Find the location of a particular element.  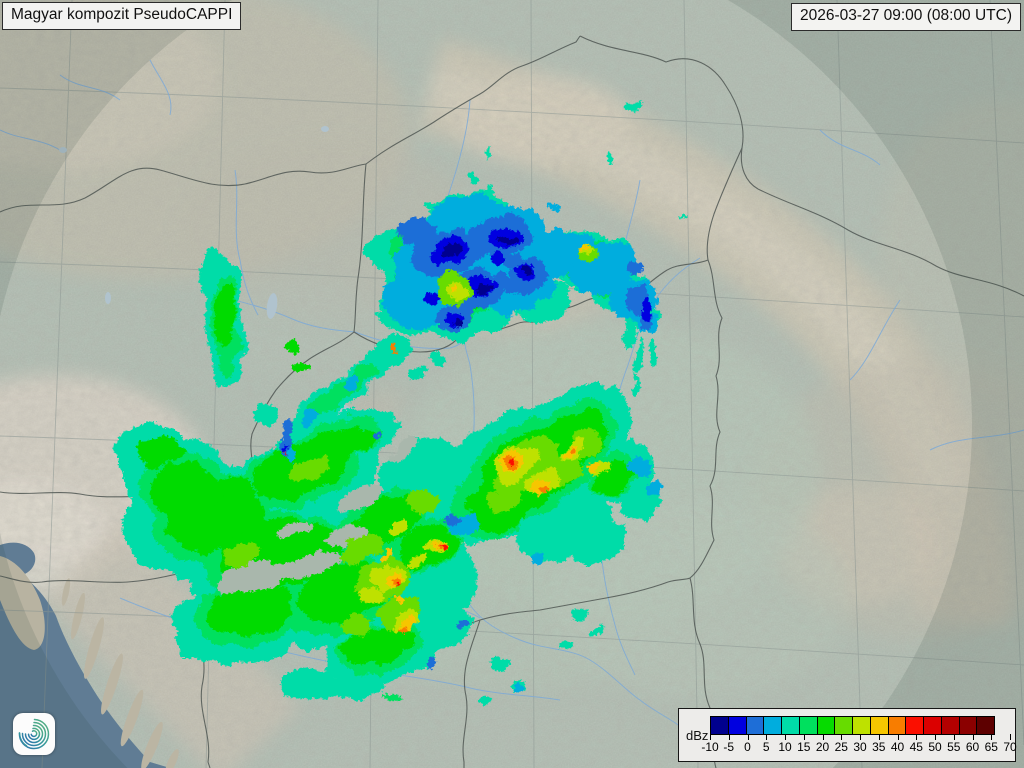

legend-tick-label: 60 is located at coordinates (972, 747).